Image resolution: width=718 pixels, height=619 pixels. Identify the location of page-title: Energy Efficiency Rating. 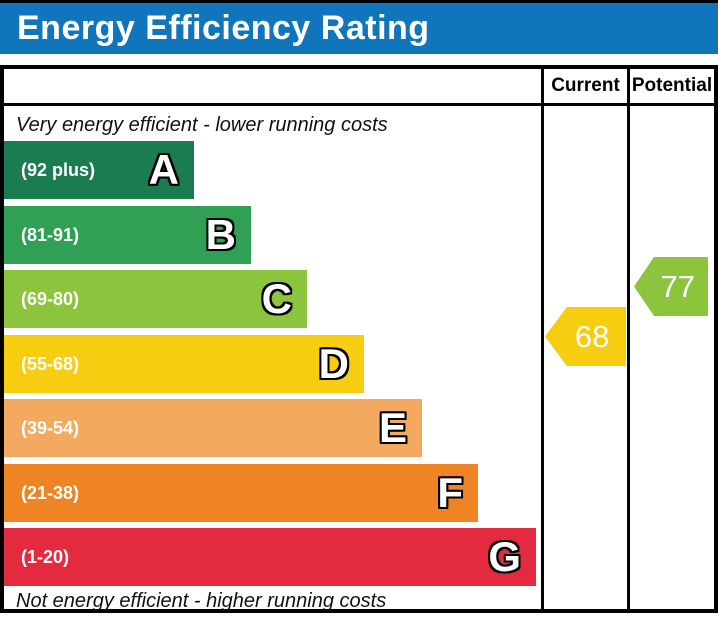
(223, 28).